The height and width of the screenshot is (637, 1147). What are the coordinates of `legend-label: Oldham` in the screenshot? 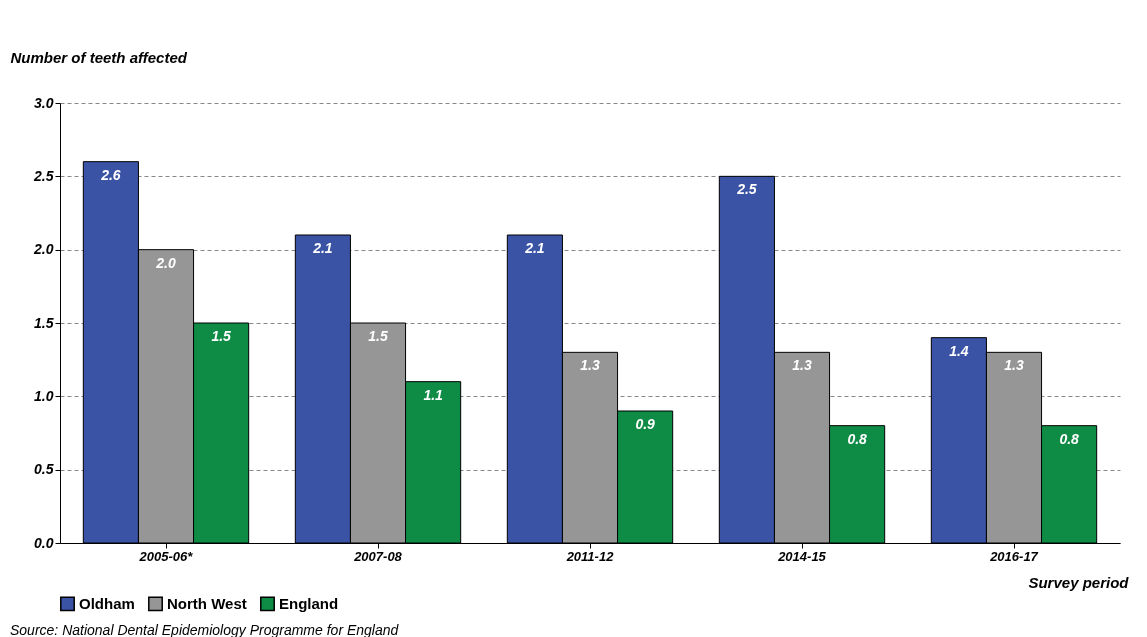 It's located at (107, 603).